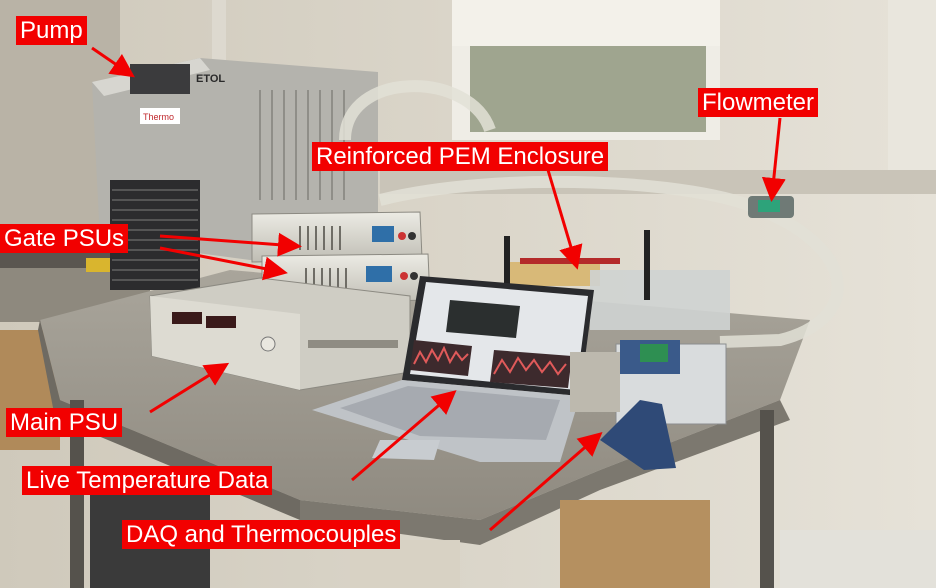  Describe the element at coordinates (647, 265) in the screenshot. I see `clamp-stand-right` at that location.